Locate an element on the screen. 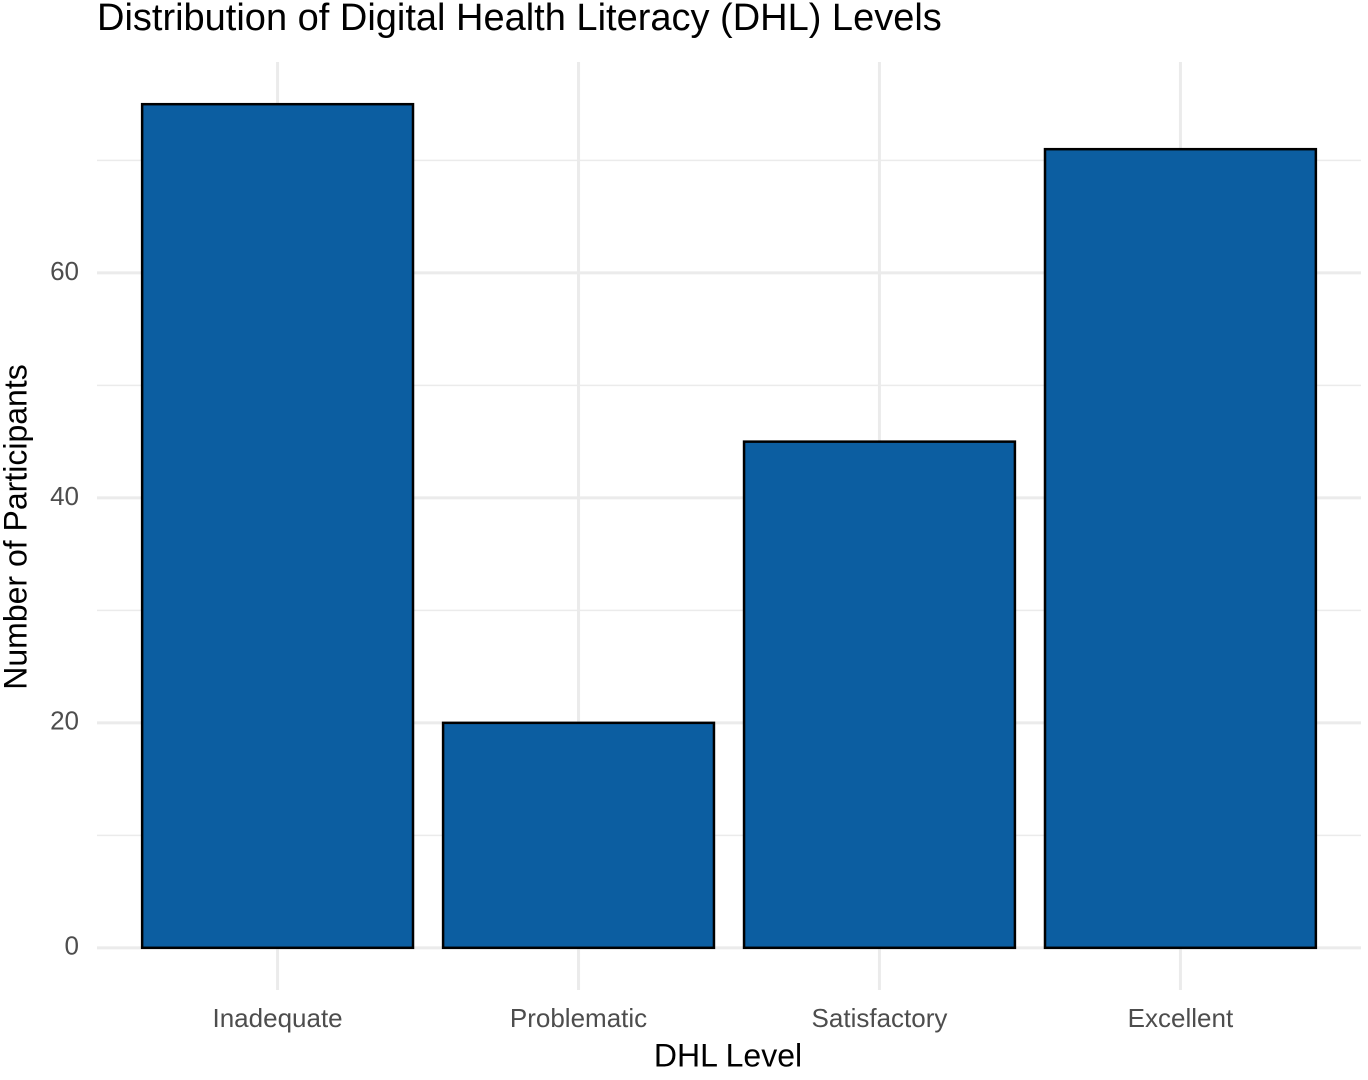 Image resolution: width=1368 pixels, height=1080 pixels. x-tick-label: Satisfactory is located at coordinates (880, 1018).